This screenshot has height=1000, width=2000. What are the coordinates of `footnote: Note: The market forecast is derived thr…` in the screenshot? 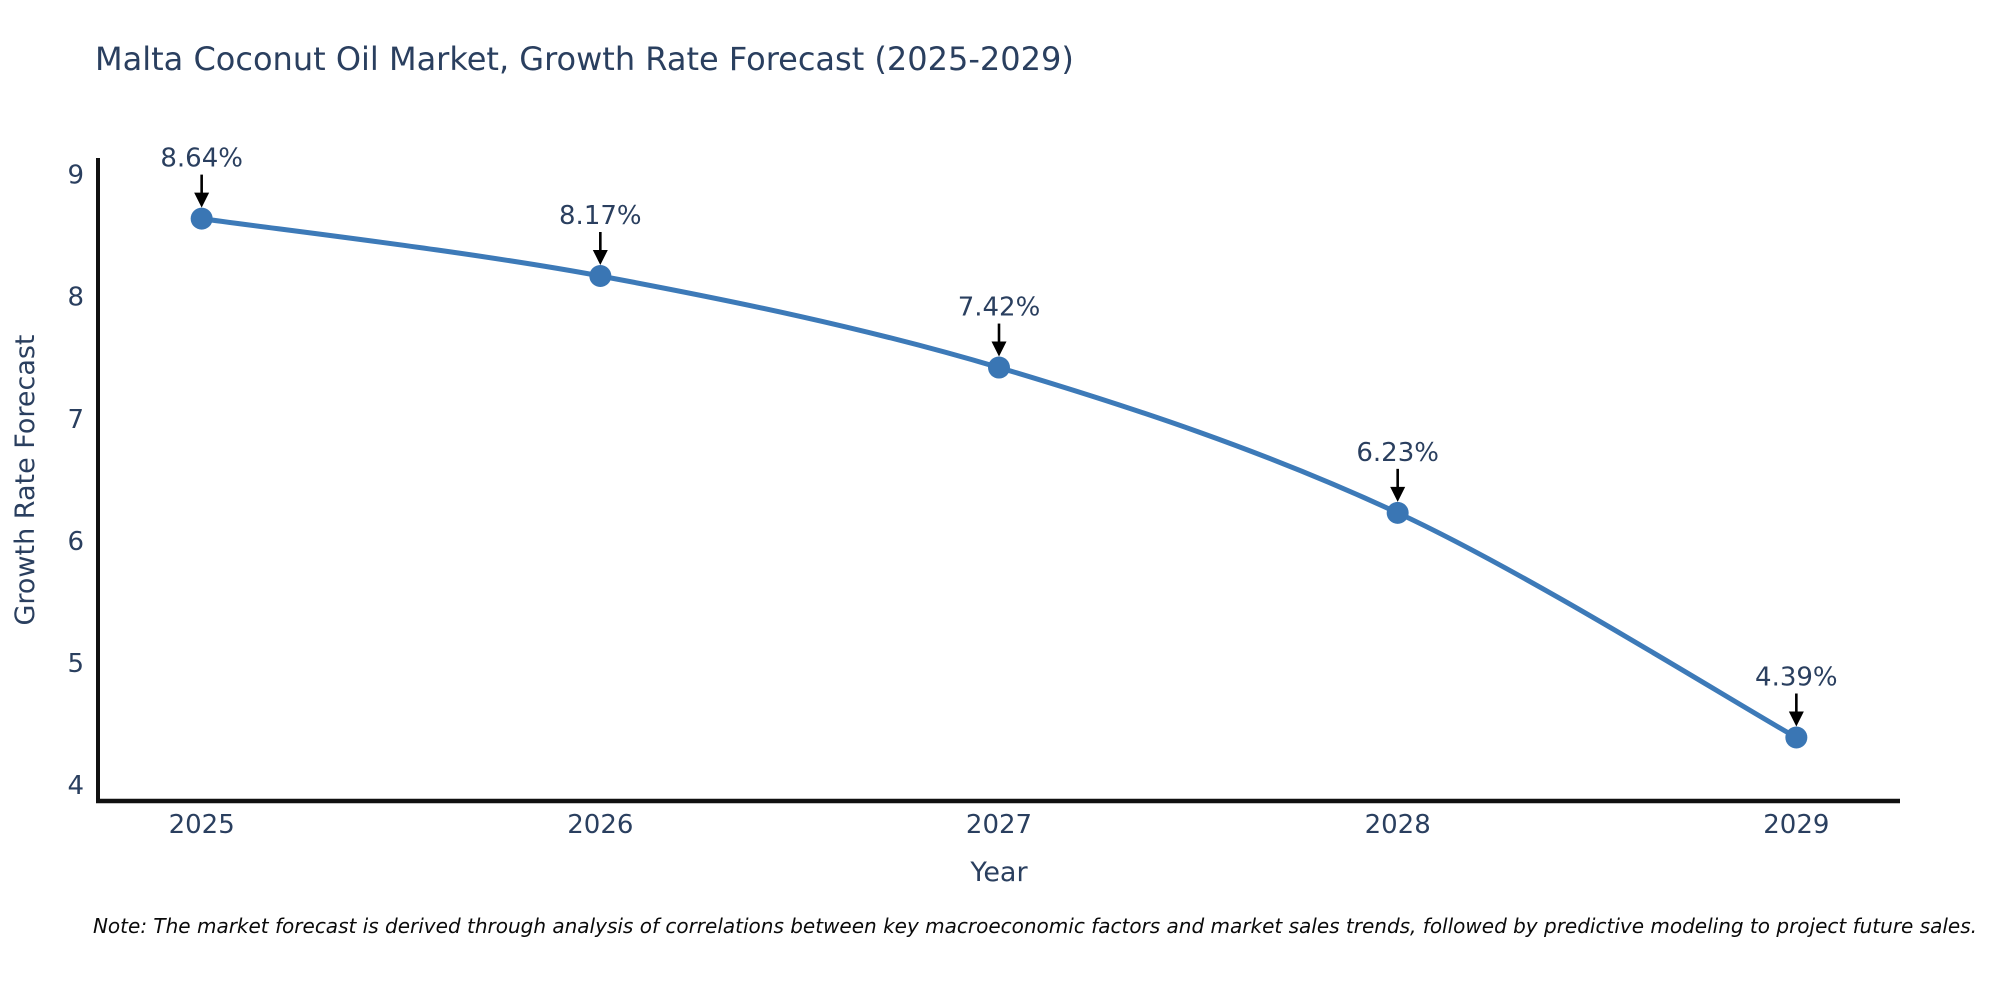 It's located at (1035, 926).